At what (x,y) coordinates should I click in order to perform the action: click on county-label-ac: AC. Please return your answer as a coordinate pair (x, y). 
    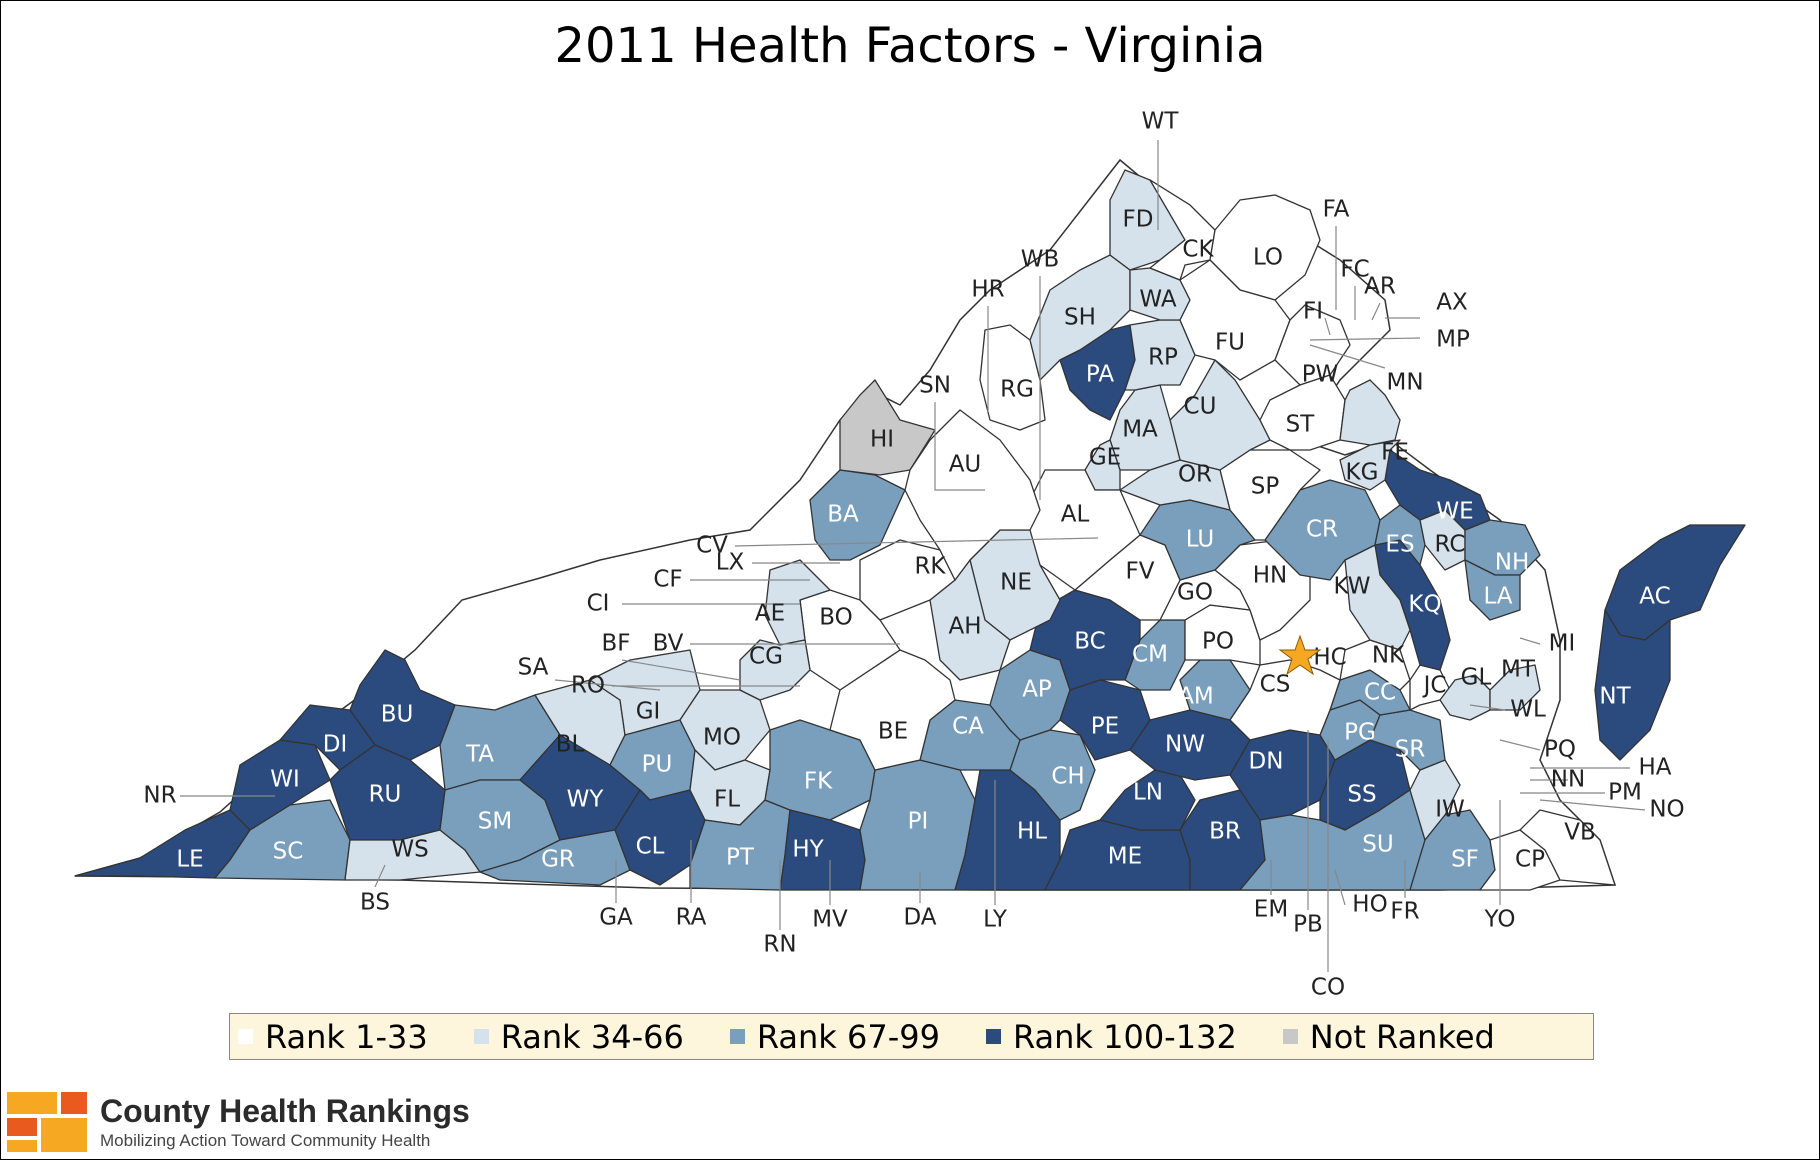
    Looking at the image, I should click on (1654, 597).